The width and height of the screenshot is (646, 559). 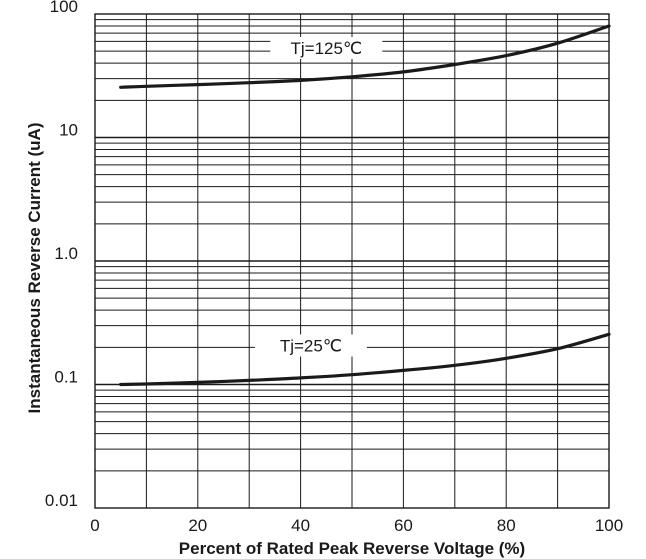 I want to click on x-tick-label: 40, so click(x=300, y=525).